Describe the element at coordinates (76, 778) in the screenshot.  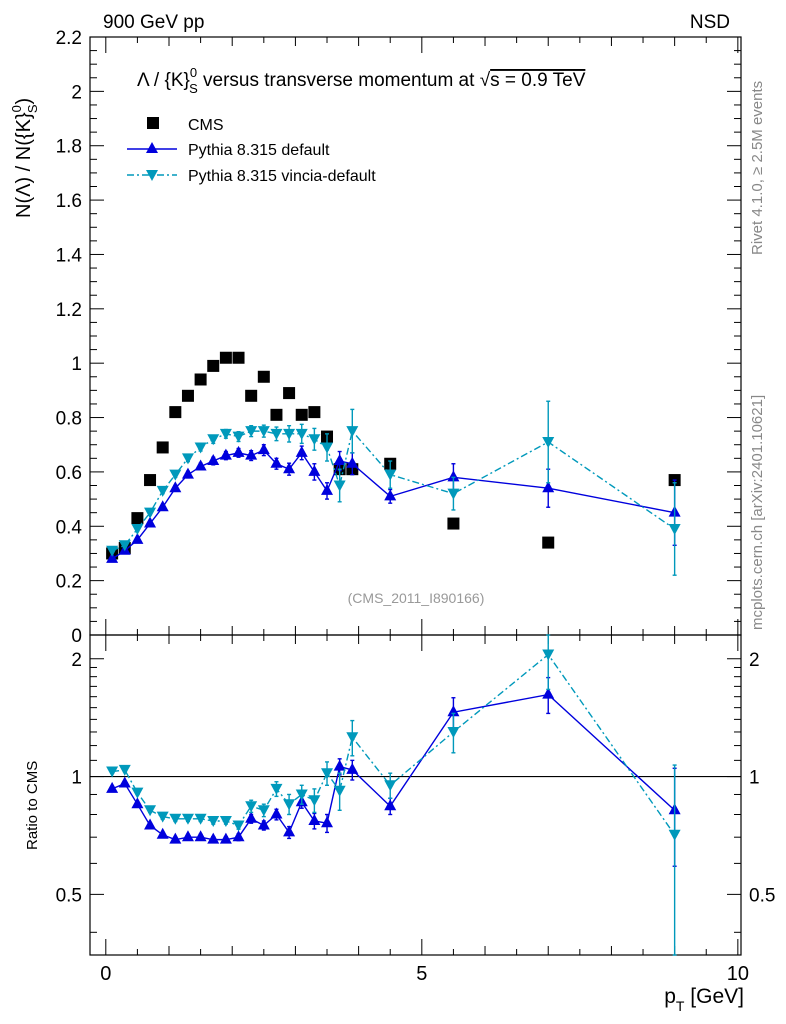
I see `ratio-y-tick-label: 1` at that location.